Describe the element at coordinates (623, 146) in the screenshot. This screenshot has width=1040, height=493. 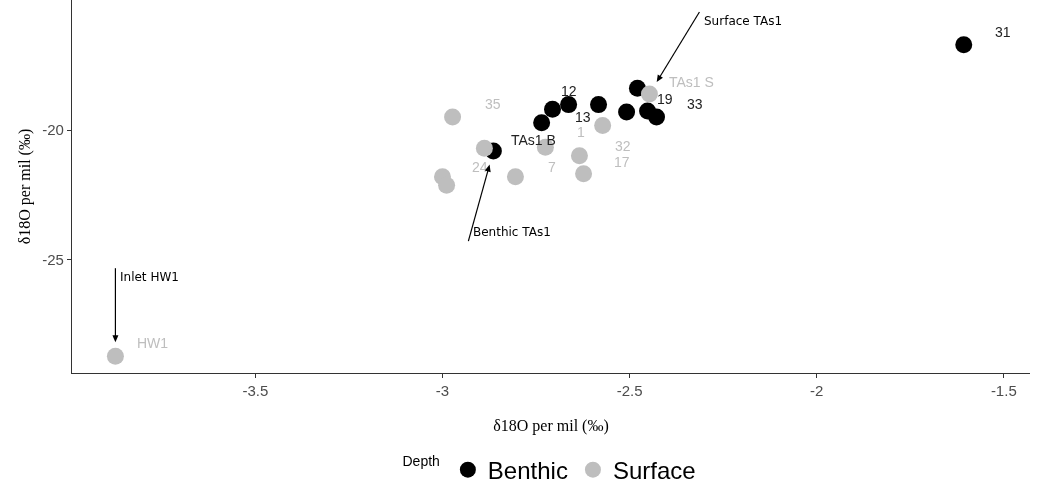
I see `annotation: 32` at that location.